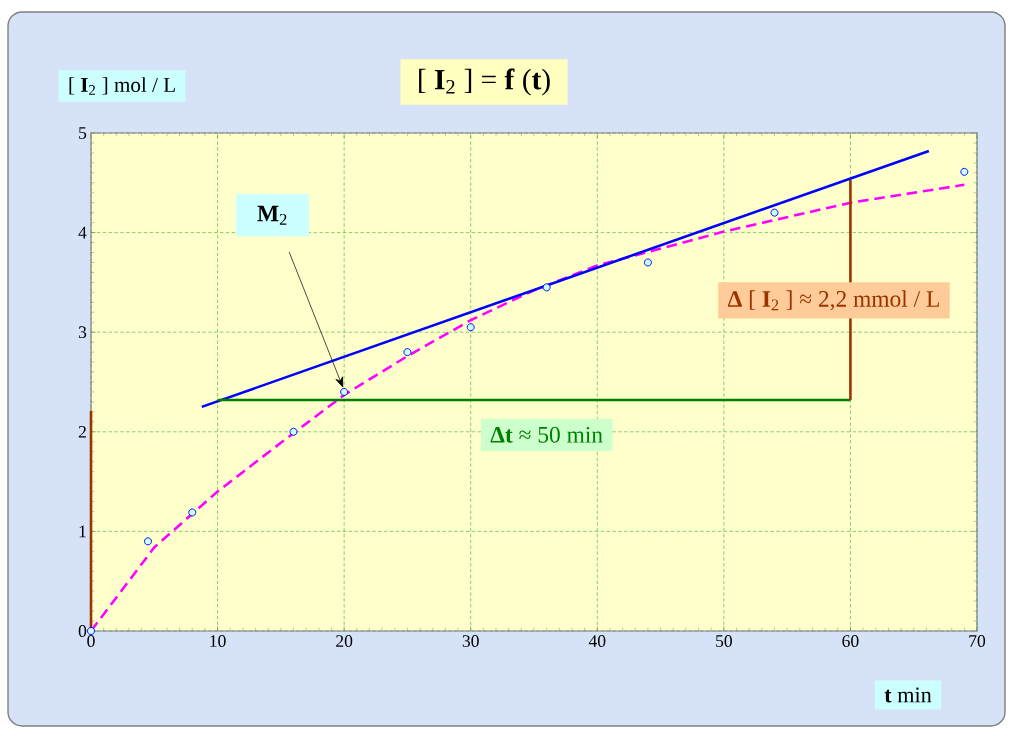  I want to click on y-tick-label: 3, so click(82, 332).